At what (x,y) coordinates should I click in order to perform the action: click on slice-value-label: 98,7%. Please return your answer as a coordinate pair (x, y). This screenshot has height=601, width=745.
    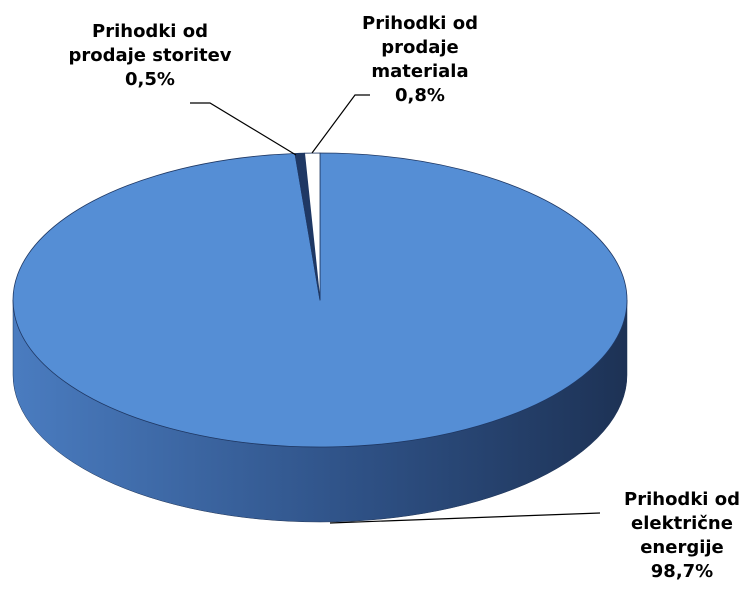
    Looking at the image, I should click on (682, 571).